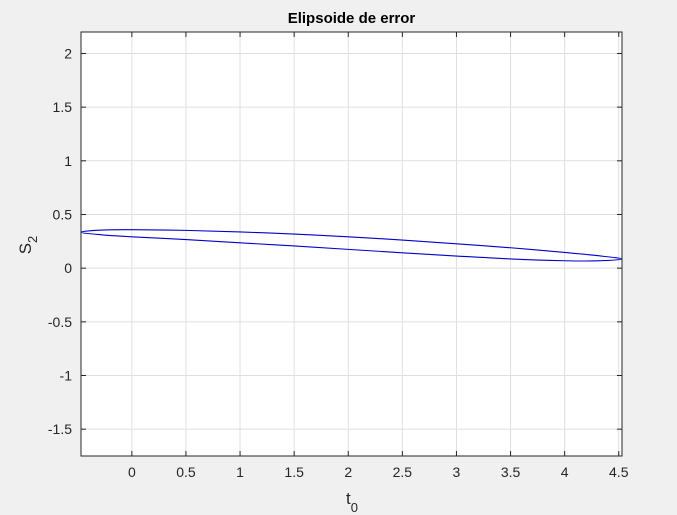 The width and height of the screenshot is (677, 515). Describe the element at coordinates (132, 472) in the screenshot. I see `x-tick-label: 0` at that location.